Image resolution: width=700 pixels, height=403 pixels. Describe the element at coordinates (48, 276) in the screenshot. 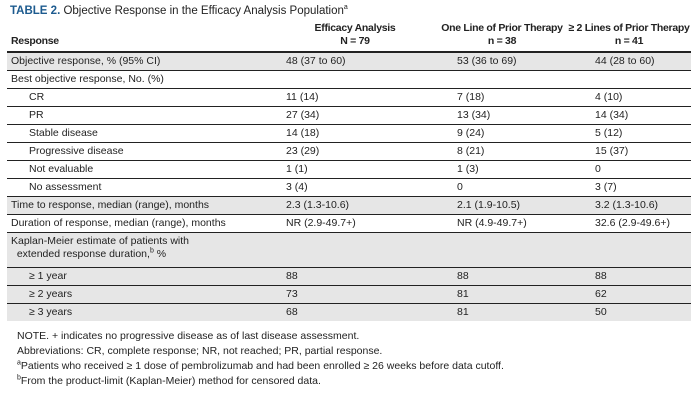

I see `row-label-text: ≥ 1 year` at that location.